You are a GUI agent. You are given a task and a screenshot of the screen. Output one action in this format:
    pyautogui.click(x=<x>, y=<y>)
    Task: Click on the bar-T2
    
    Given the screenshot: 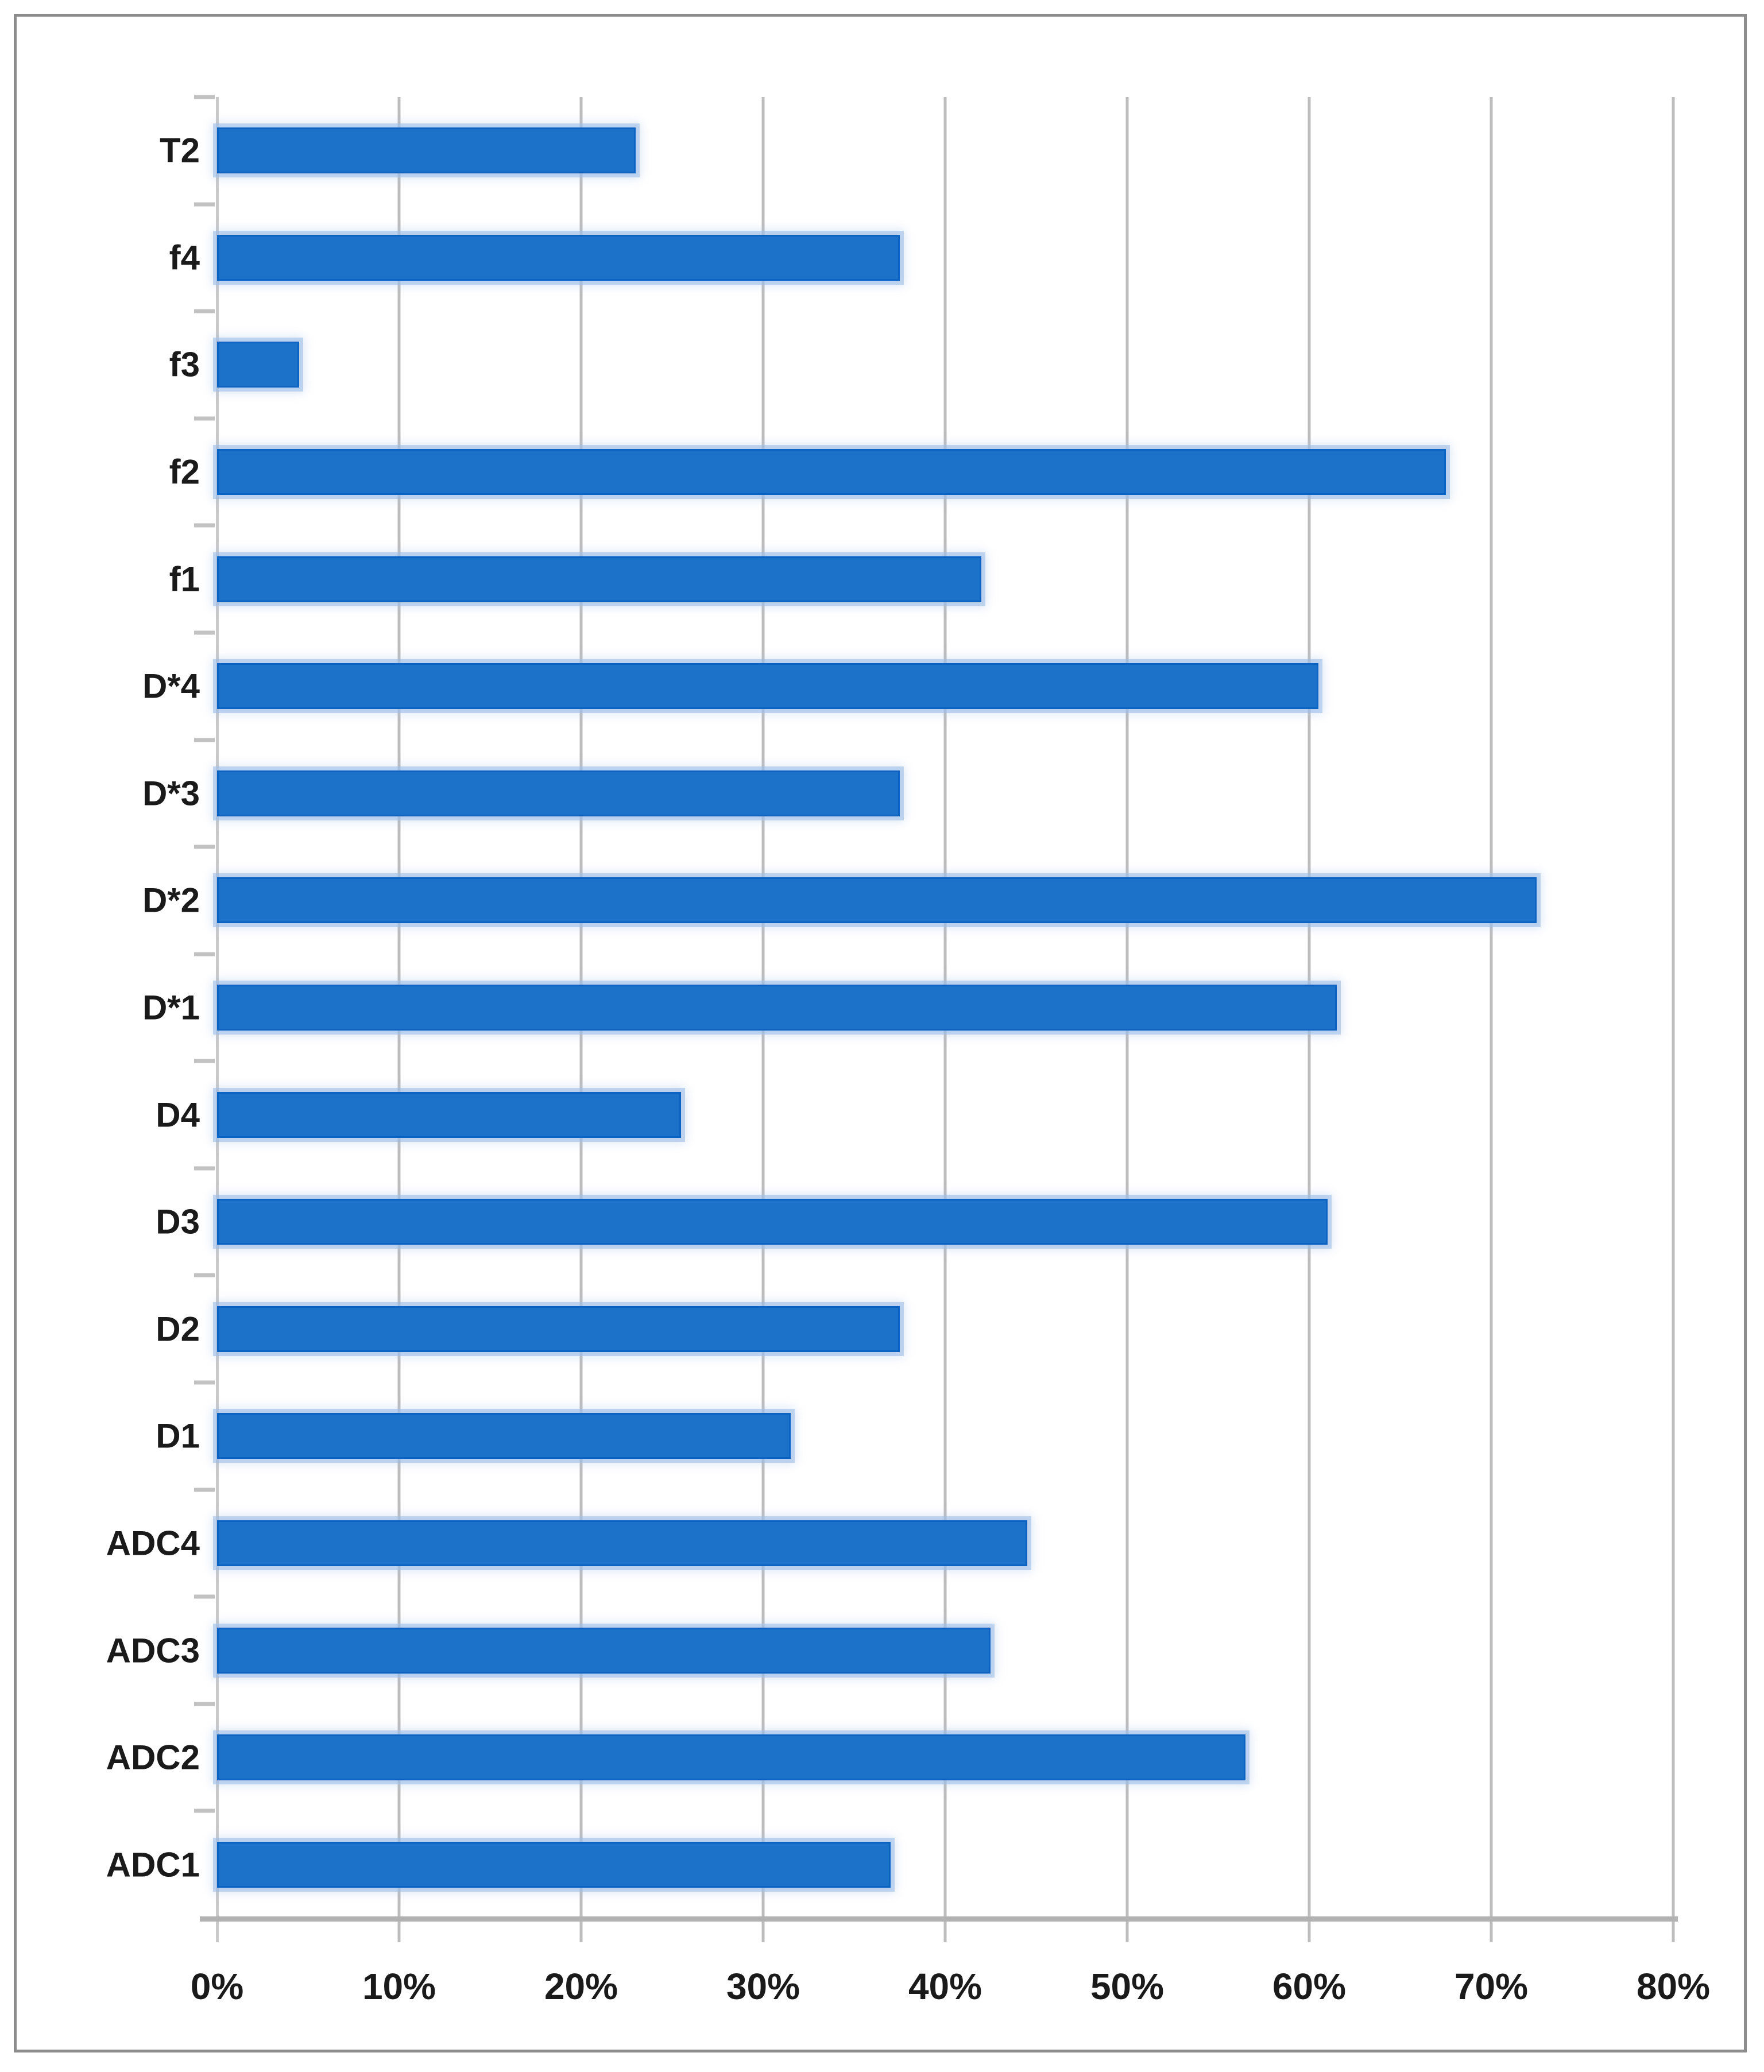 What is the action you would take?
    pyautogui.click(x=426, y=150)
    